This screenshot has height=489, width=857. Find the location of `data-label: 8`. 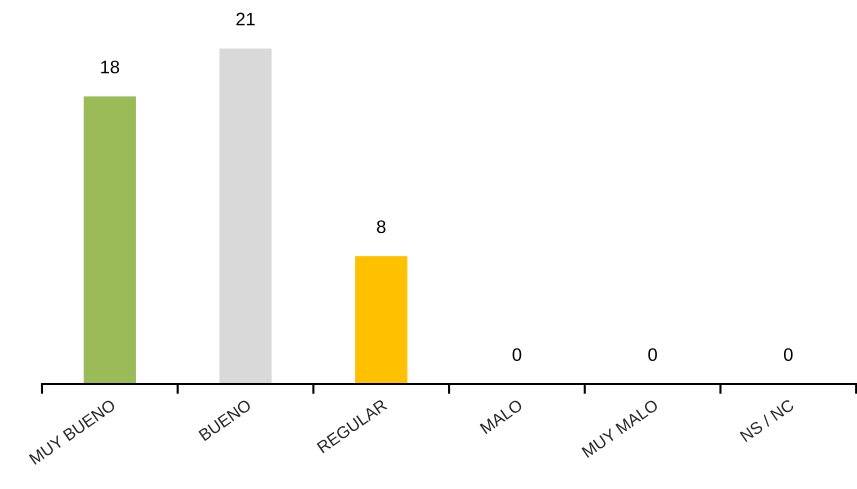

data-label: 8 is located at coordinates (381, 227).